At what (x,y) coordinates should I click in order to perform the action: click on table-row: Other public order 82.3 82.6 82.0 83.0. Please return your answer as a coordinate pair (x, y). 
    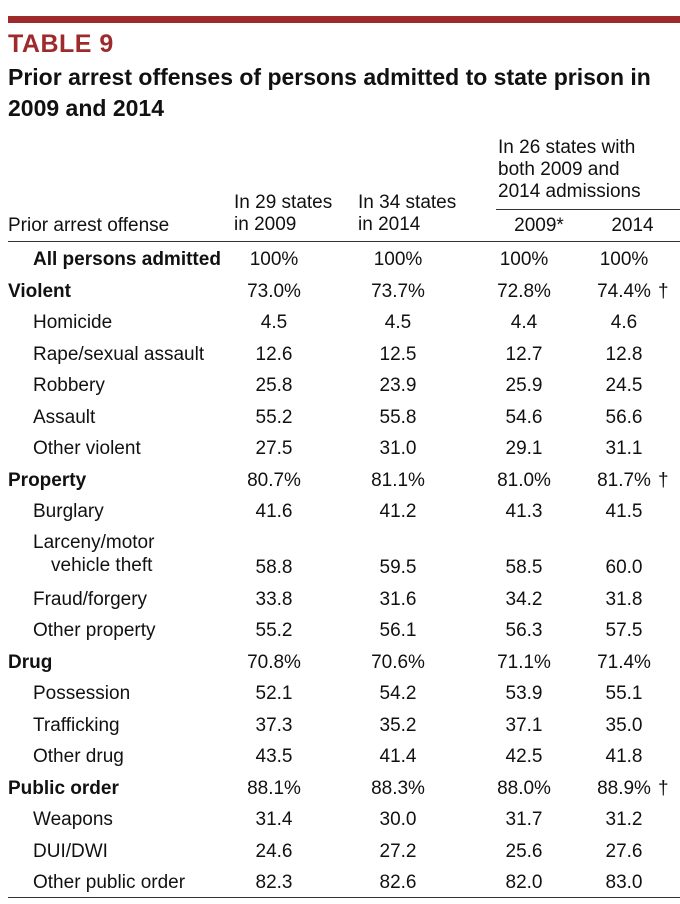
    Looking at the image, I should click on (340, 883).